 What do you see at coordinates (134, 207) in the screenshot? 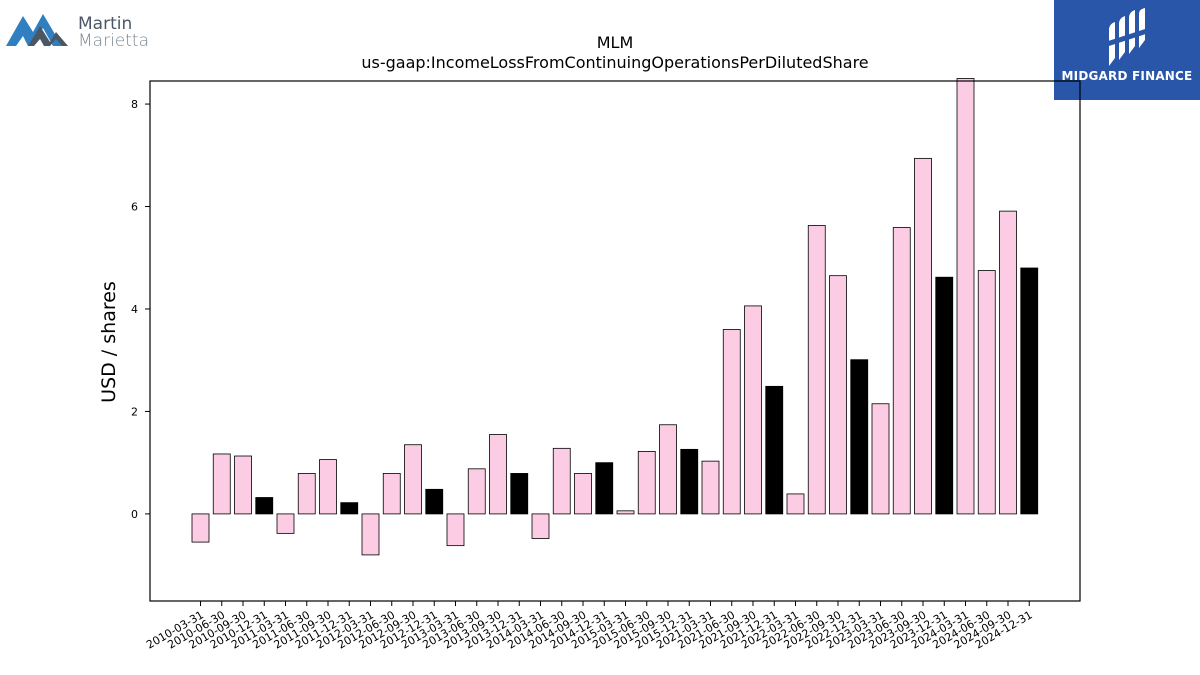
I see `y-tick-label: 6` at bounding box center [134, 207].